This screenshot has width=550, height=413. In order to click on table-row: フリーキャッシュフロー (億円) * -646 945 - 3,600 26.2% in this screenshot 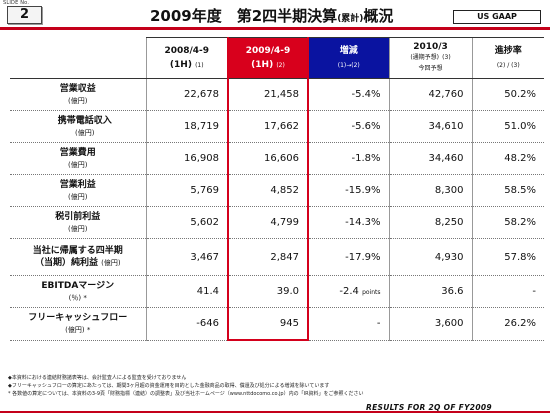, I will do `click(277, 324)`.